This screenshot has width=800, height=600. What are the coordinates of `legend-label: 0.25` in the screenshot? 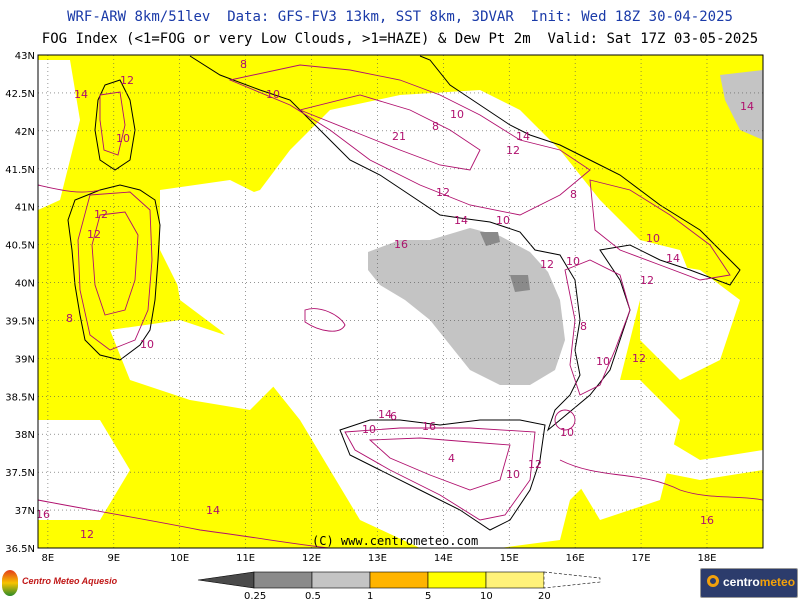 It's located at (255, 595).